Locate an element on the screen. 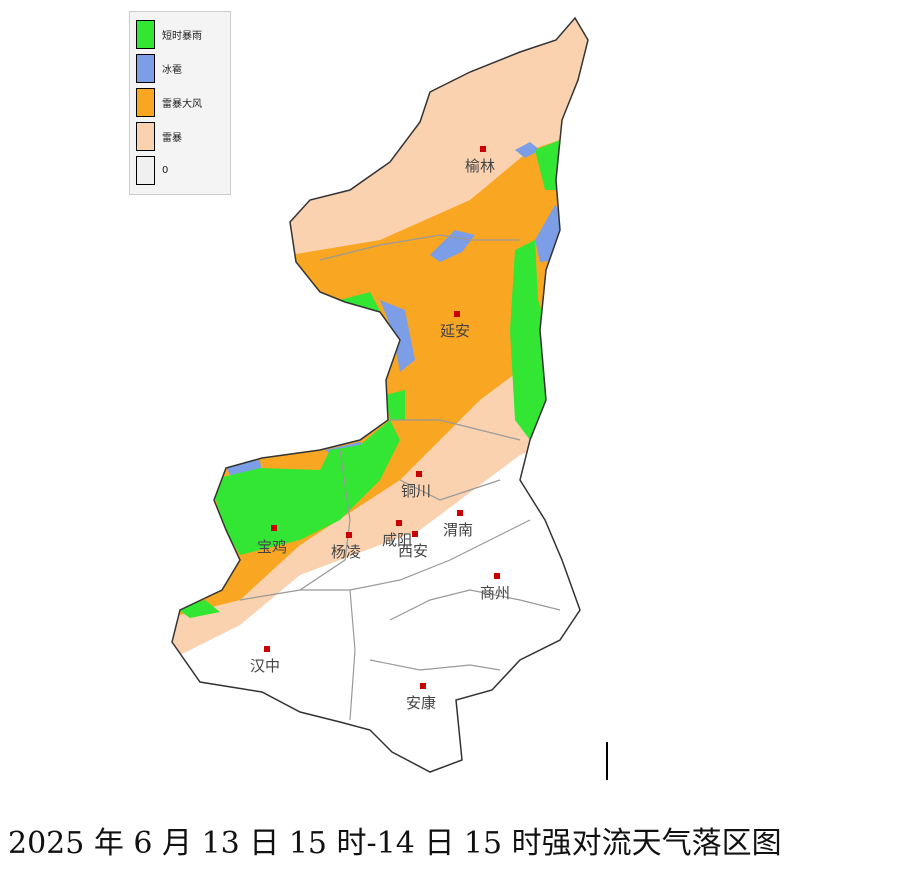 This screenshot has height=879, width=897. zone-hail is located at coordinates (395, 308).